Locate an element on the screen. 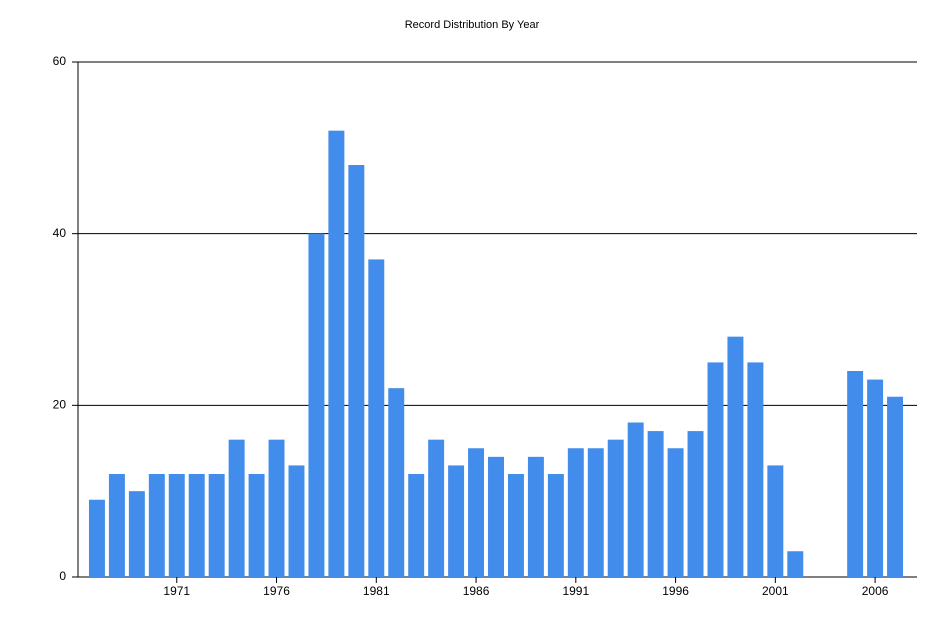 The height and width of the screenshot is (635, 945). y-tick-label: 60 is located at coordinates (60, 61).